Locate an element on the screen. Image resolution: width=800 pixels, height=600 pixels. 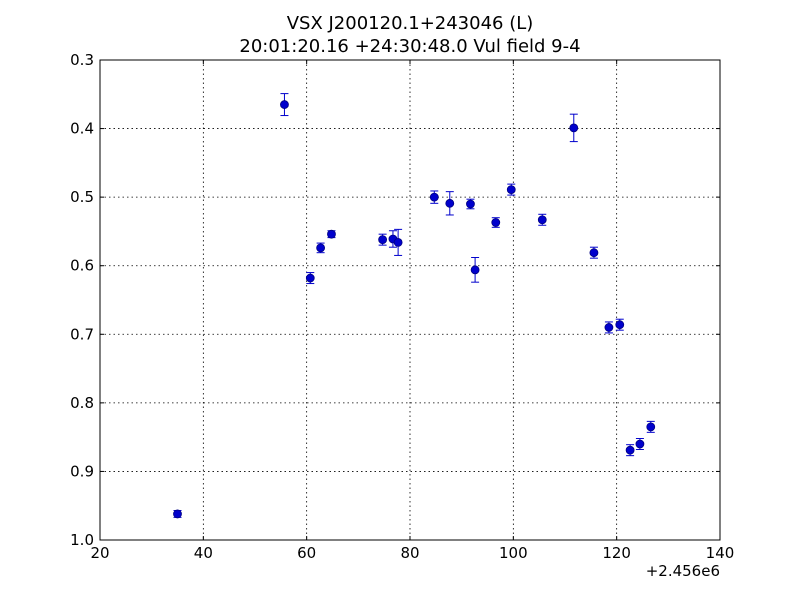
y-tick-label: 1.0 is located at coordinates (82, 540).